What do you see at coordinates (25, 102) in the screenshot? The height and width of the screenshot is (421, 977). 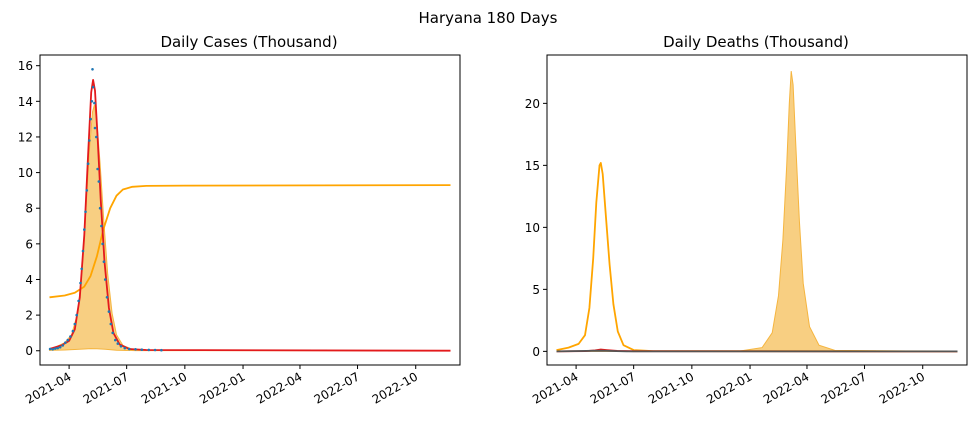 I see `y-tick-label: 14` at bounding box center [25, 102].